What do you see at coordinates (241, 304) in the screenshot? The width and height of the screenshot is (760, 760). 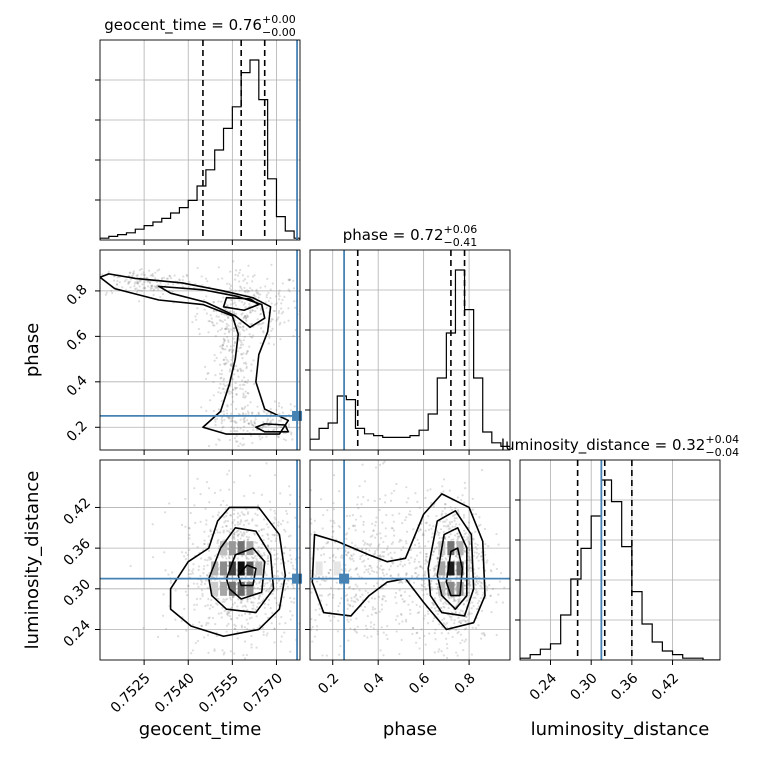 I see `contour-line` at bounding box center [241, 304].